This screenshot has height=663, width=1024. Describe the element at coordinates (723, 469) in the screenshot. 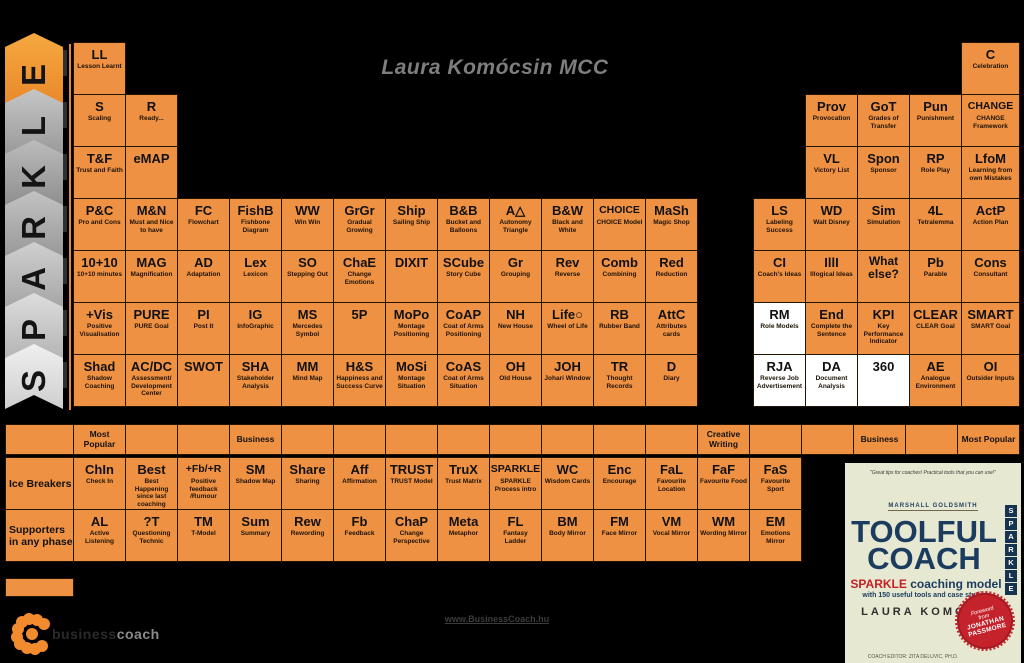

I see `tool-symbol: FaF` at that location.